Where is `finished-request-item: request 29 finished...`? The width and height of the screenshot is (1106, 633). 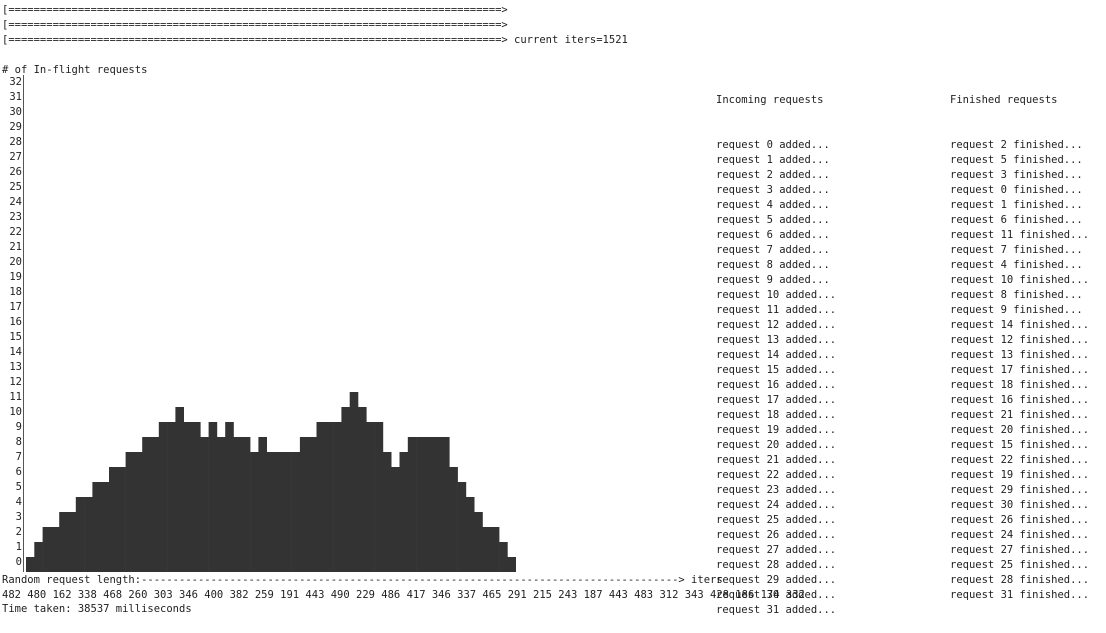
finished-request-item: request 29 finished... is located at coordinates (1020, 490).